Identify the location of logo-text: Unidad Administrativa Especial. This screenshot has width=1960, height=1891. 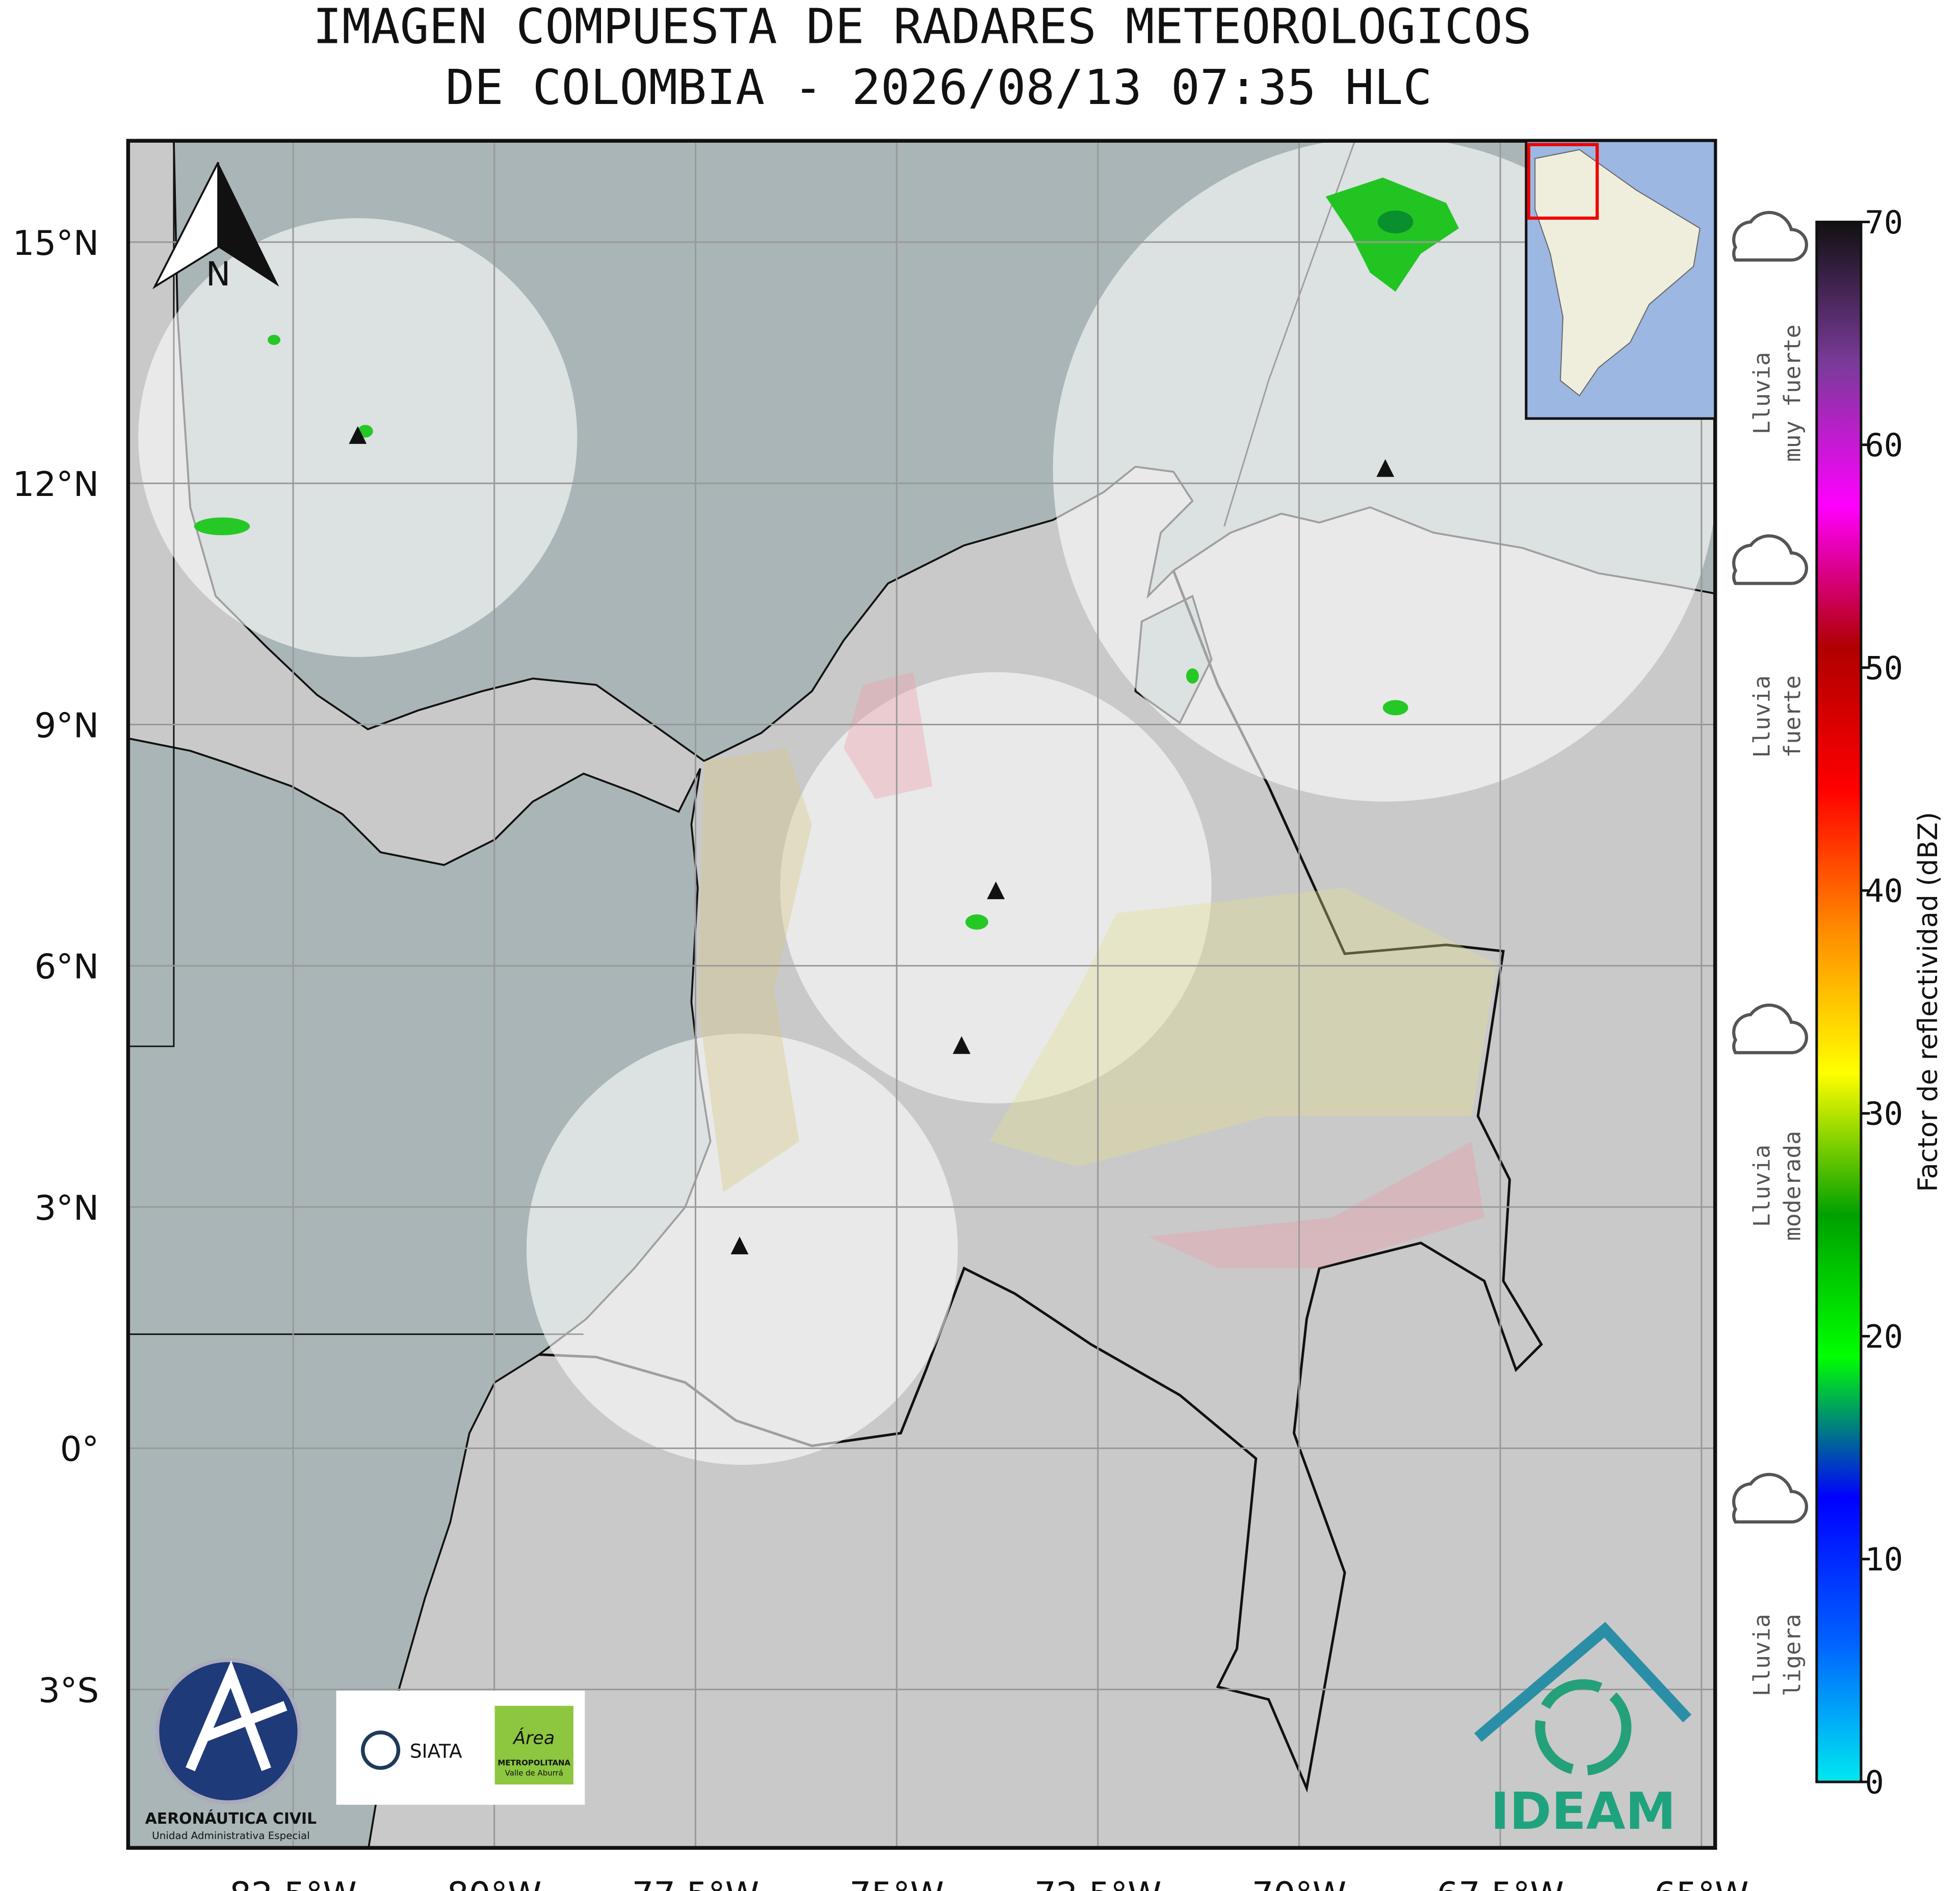
(231, 1836).